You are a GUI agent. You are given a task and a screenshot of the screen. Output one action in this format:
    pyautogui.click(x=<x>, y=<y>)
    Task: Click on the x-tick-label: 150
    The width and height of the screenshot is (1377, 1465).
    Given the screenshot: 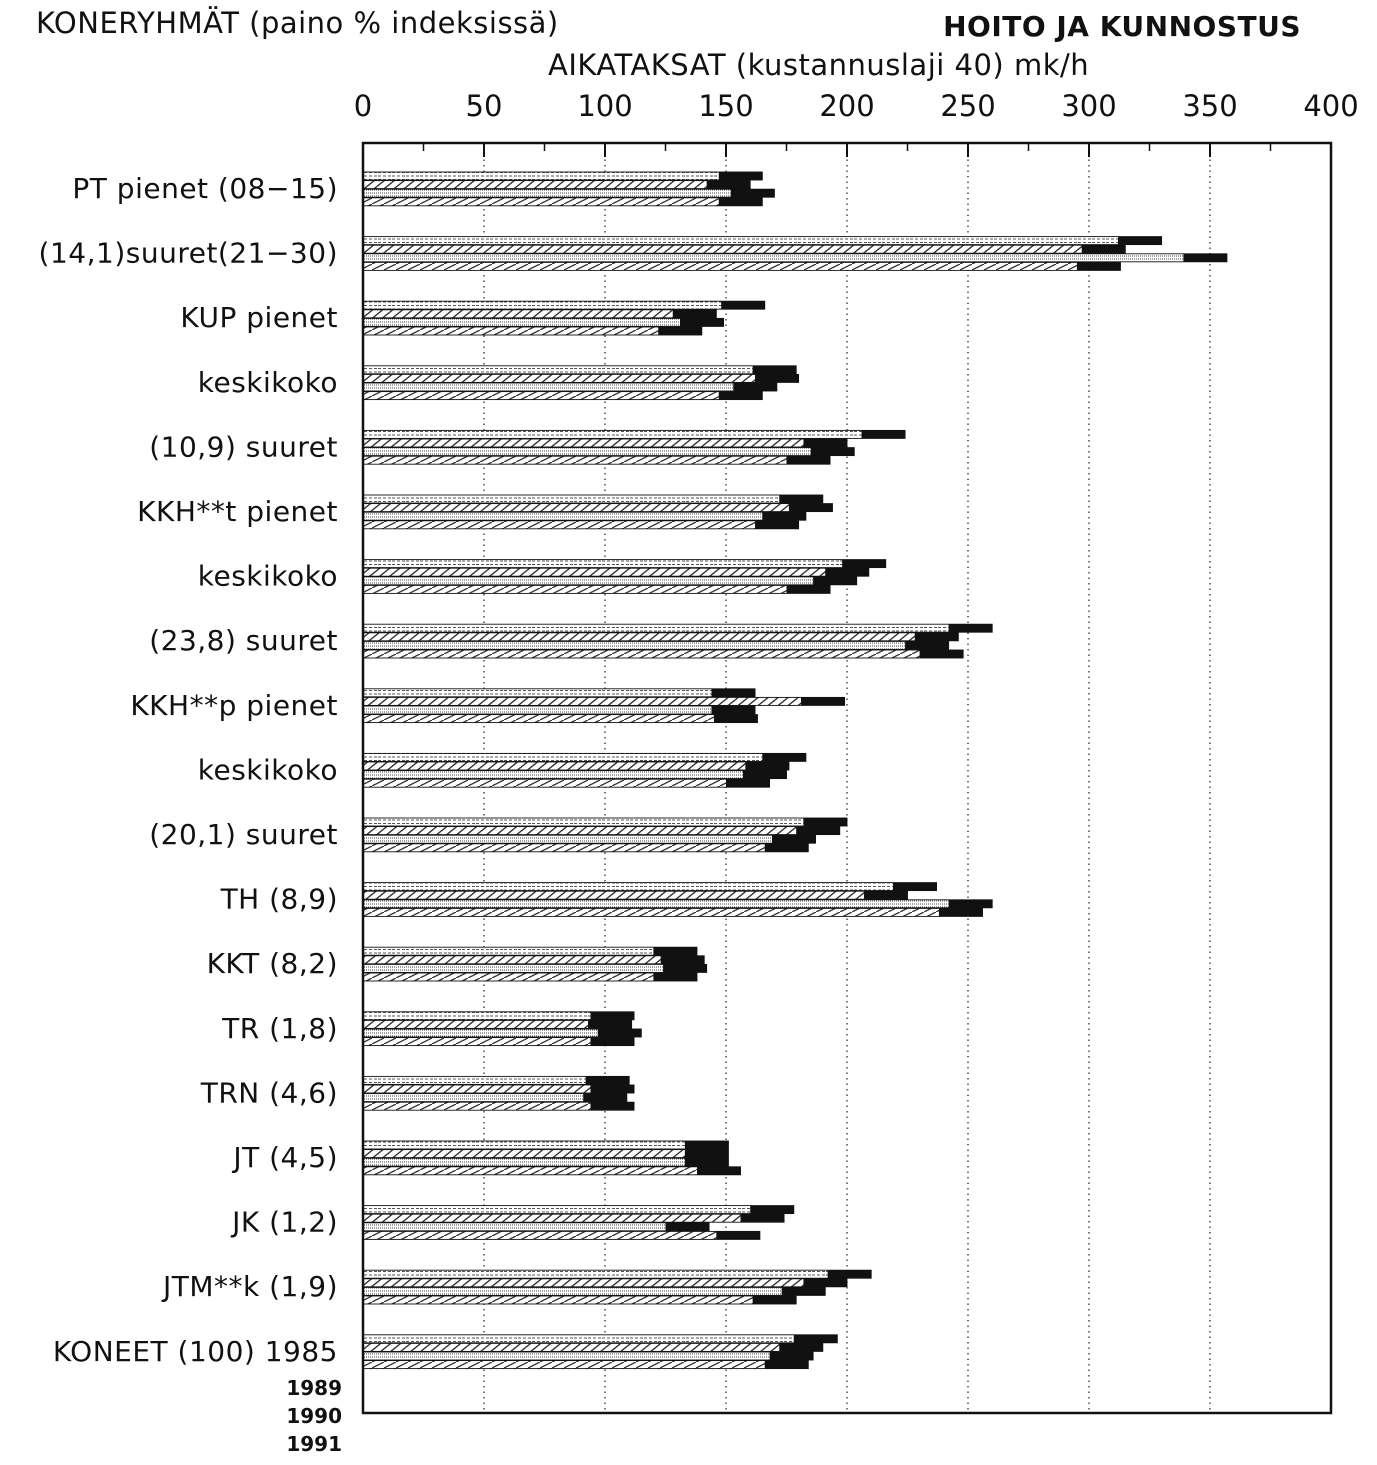 What is the action you would take?
    pyautogui.click(x=725, y=106)
    